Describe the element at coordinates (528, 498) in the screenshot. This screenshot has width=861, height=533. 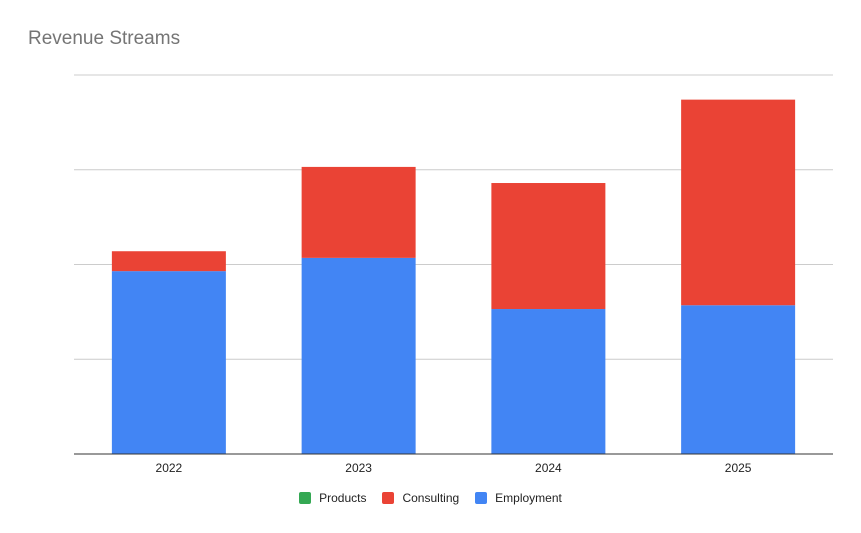
I see `legend-label: Employment` at that location.